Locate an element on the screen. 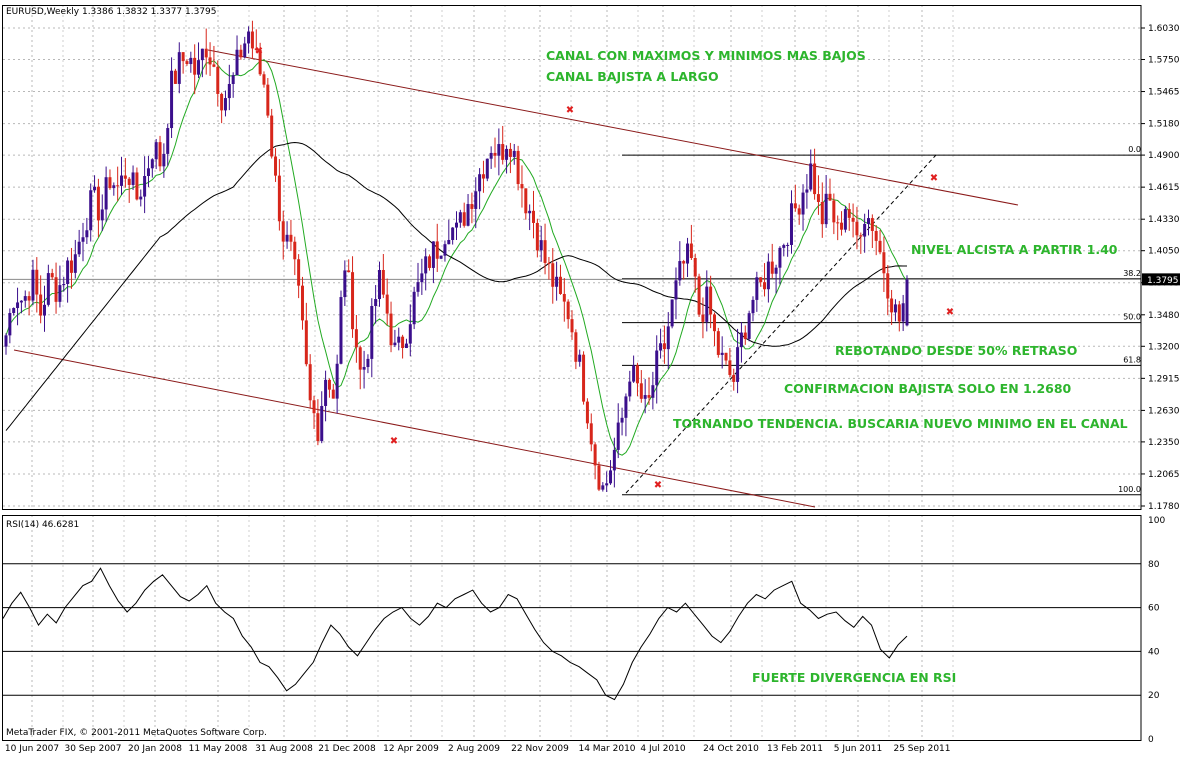 The height and width of the screenshot is (757, 1181). y-tick-label: 1.2915 is located at coordinates (1164, 379).